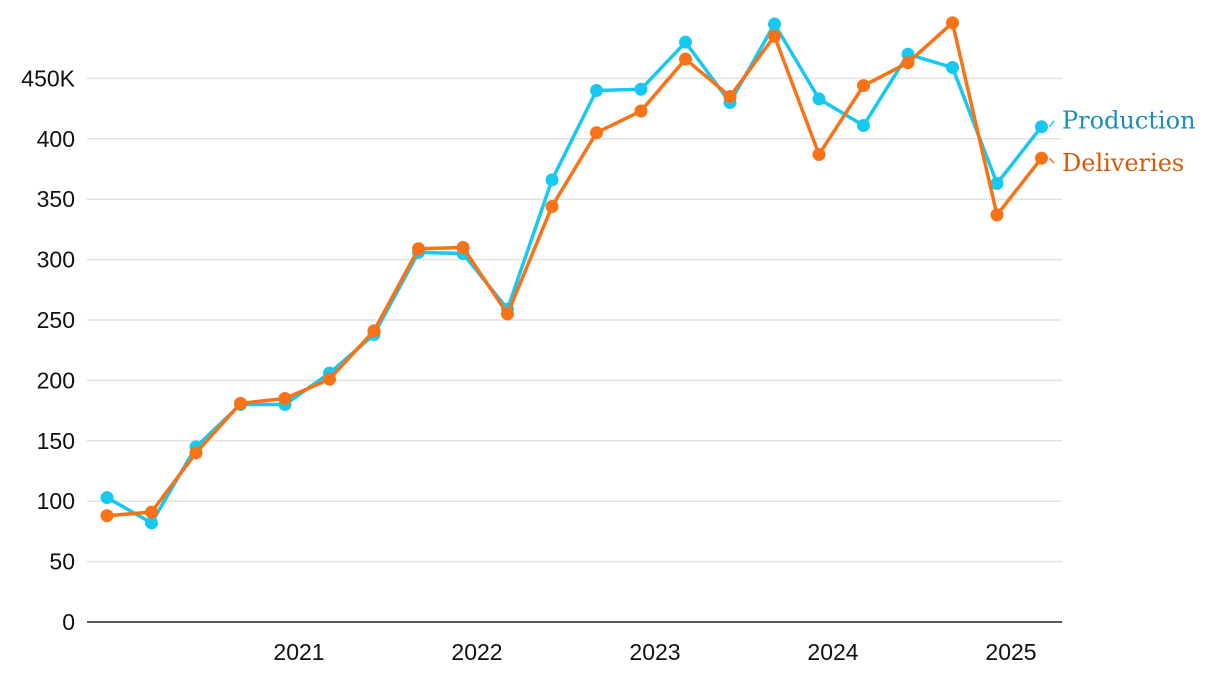 This screenshot has width=1220, height=682. I want to click on y-tick-label: 150, so click(56, 441).